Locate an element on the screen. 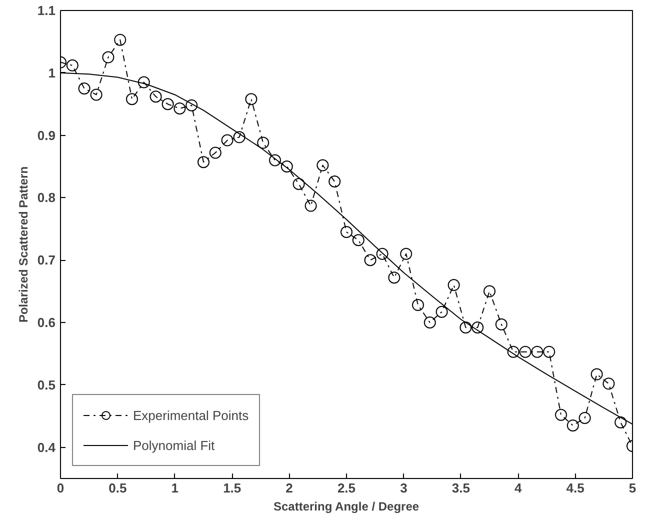 Image resolution: width=655 pixels, height=522 pixels. x-tick-label: 3.5 is located at coordinates (461, 488).